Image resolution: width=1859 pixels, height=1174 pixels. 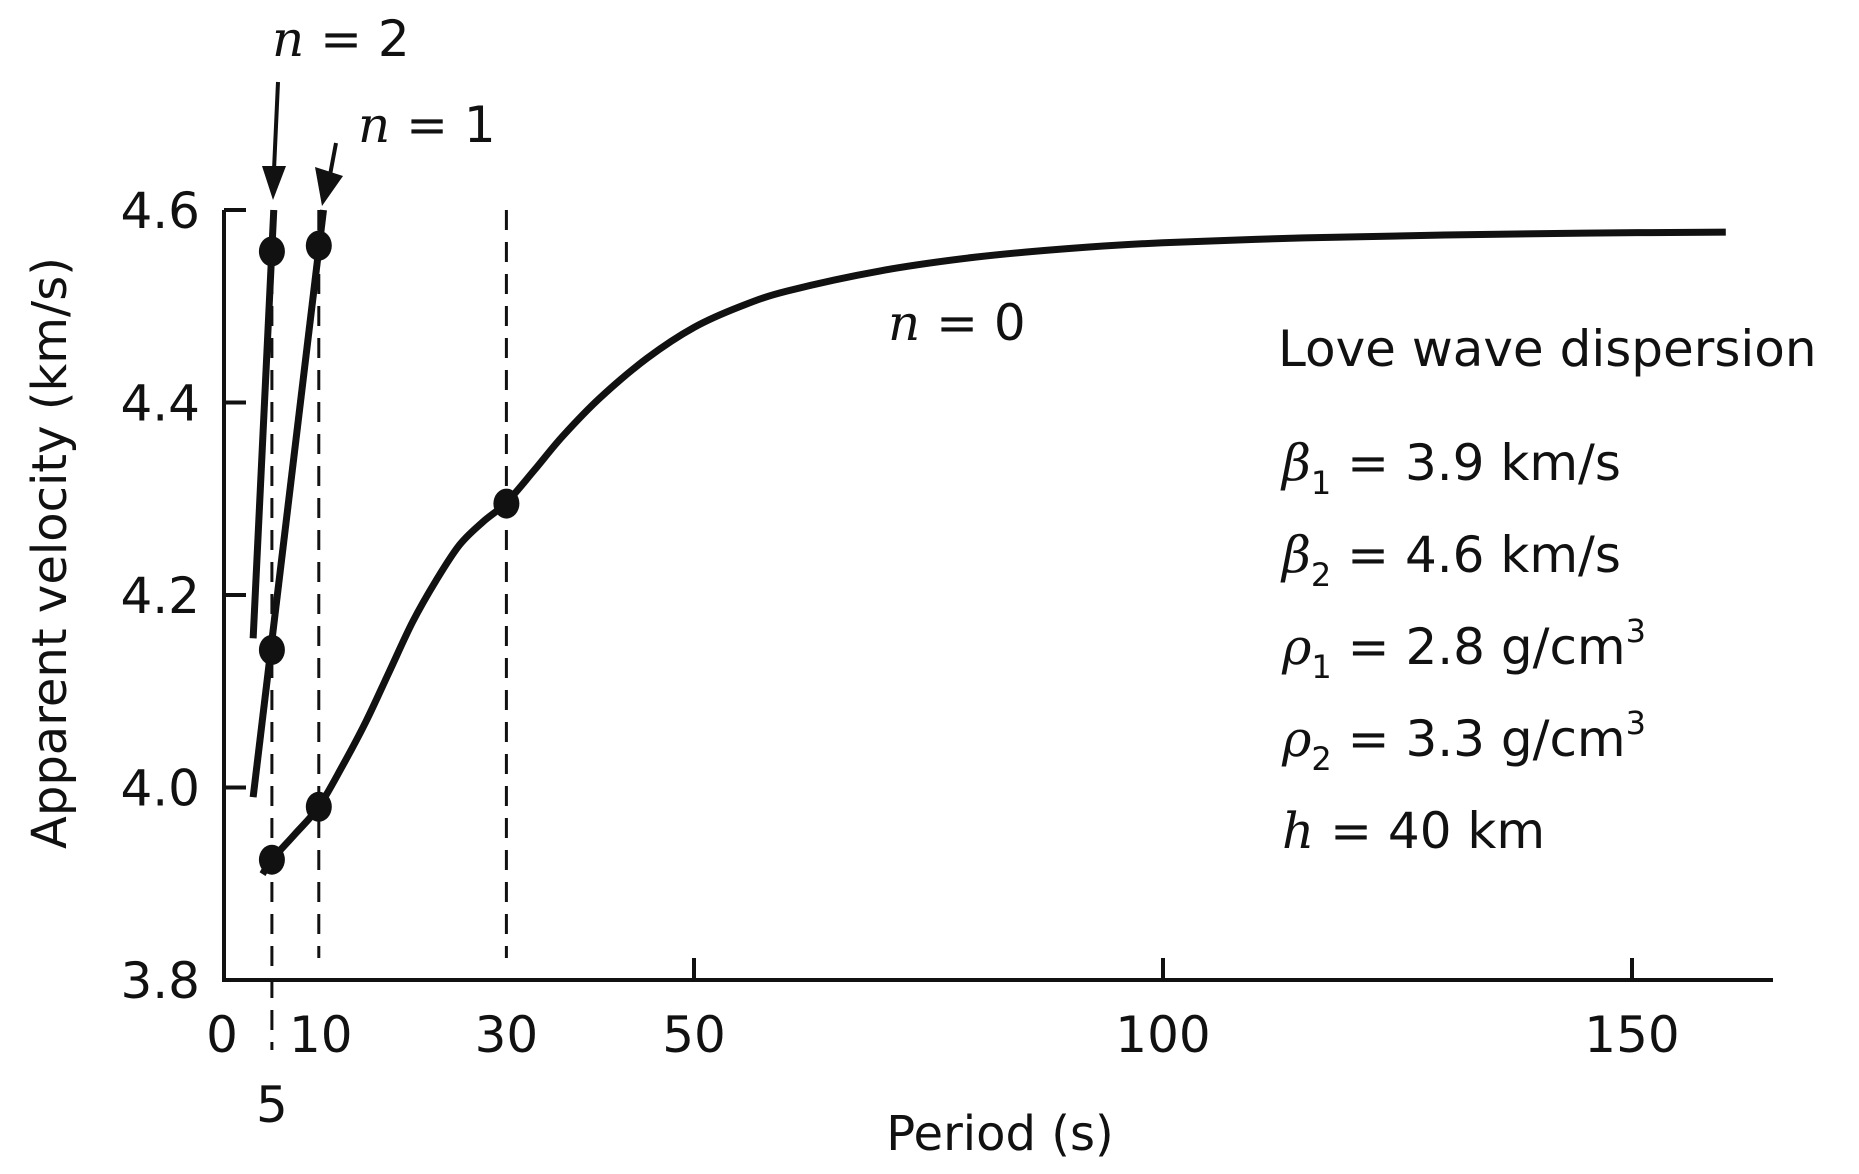 What do you see at coordinates (329, 174) in the screenshot?
I see `arrow-n1` at bounding box center [329, 174].